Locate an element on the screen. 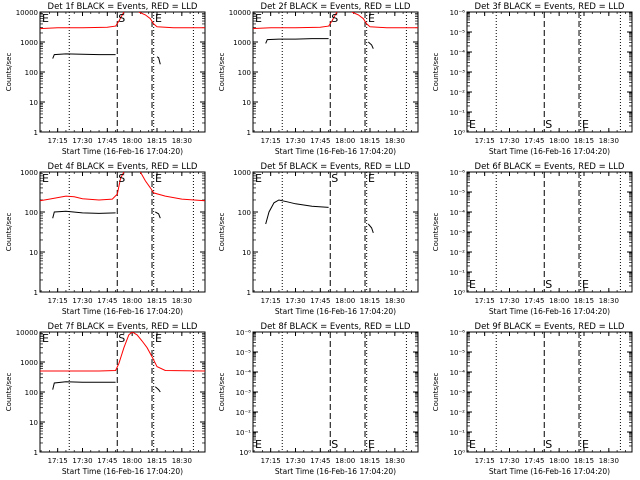  y-tick-label: 10000 is located at coordinates (27, 333).